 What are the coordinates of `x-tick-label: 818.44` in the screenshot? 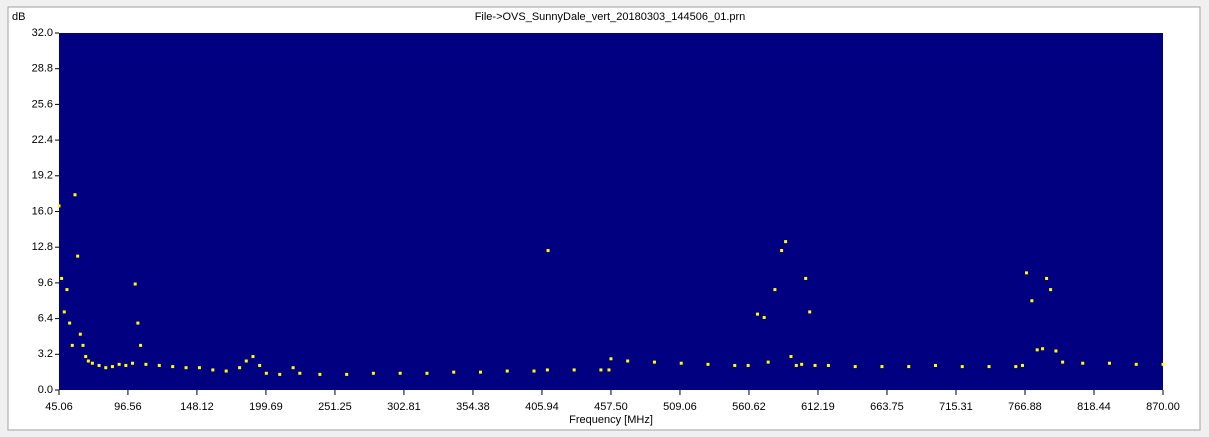 It's located at (1094, 407).